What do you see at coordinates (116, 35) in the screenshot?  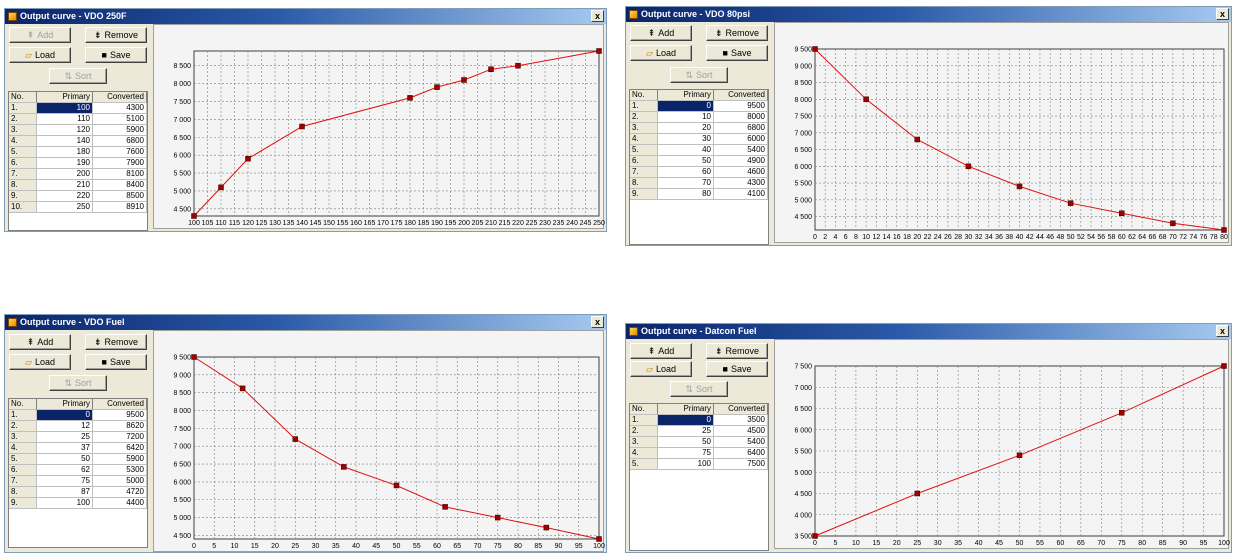 I see `remove-button: ⇟ Remove` at bounding box center [116, 35].